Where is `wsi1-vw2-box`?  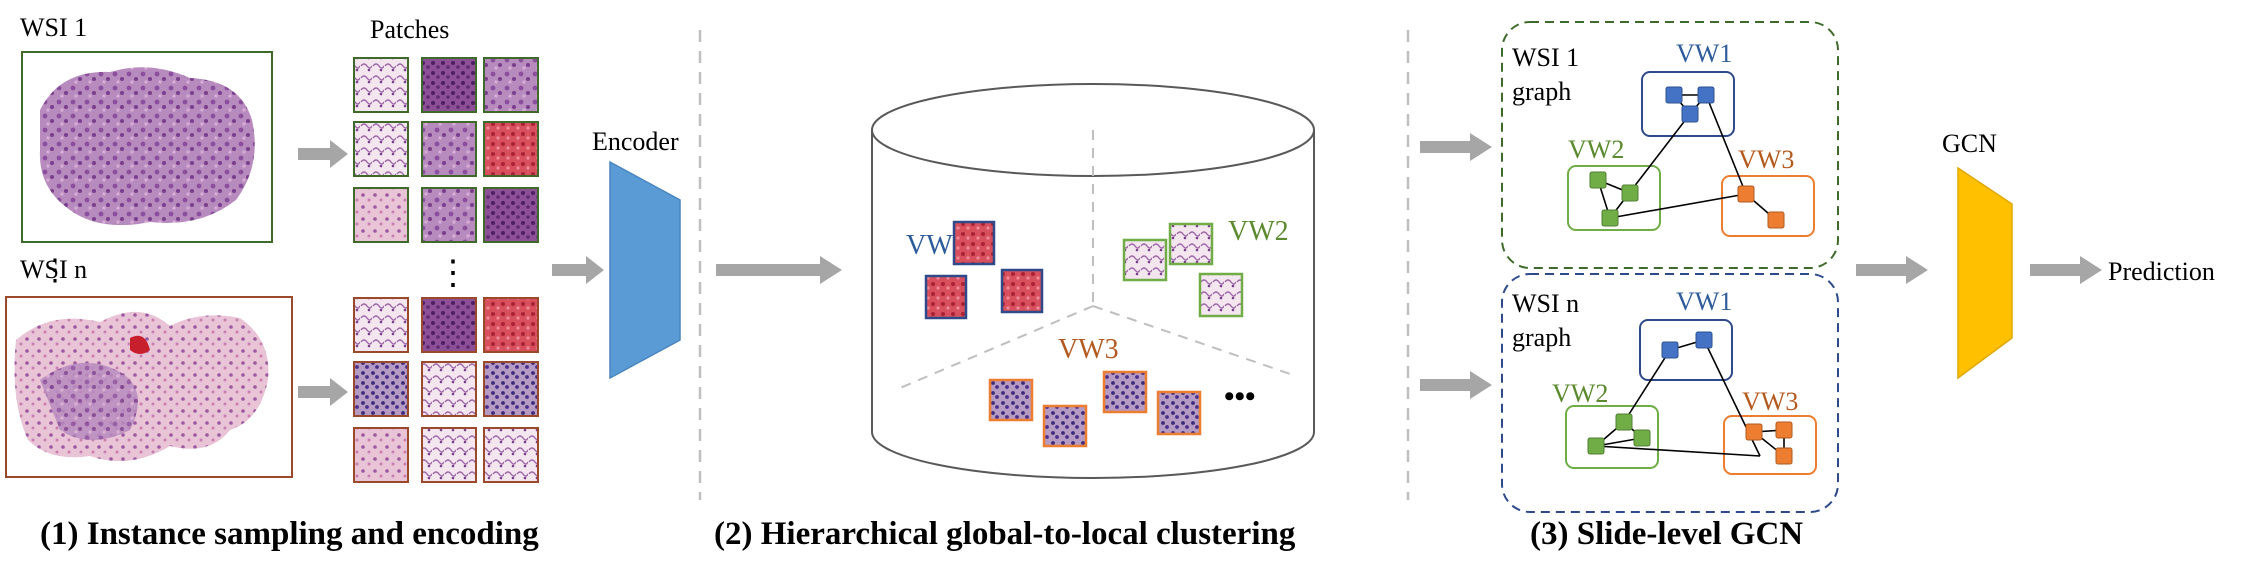
wsi1-vw2-box is located at coordinates (1614, 198).